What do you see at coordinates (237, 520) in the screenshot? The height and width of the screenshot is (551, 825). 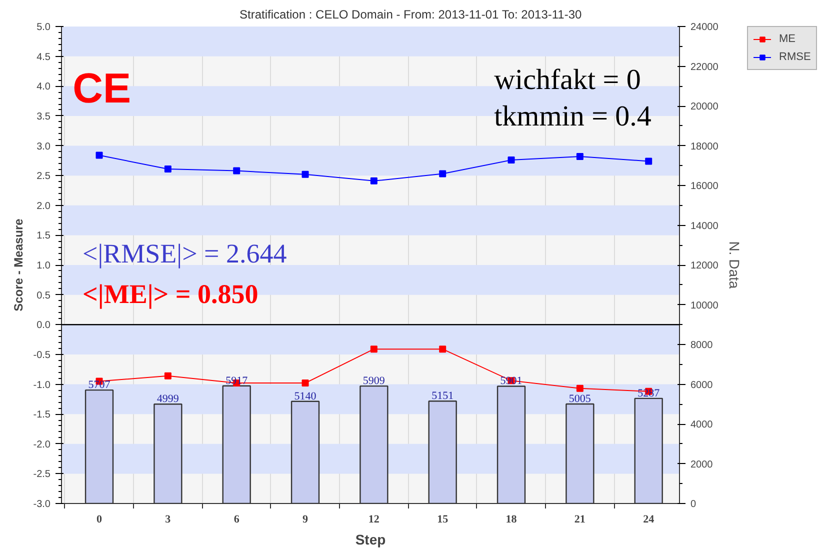 I see `x-tick-label: 6` at bounding box center [237, 520].